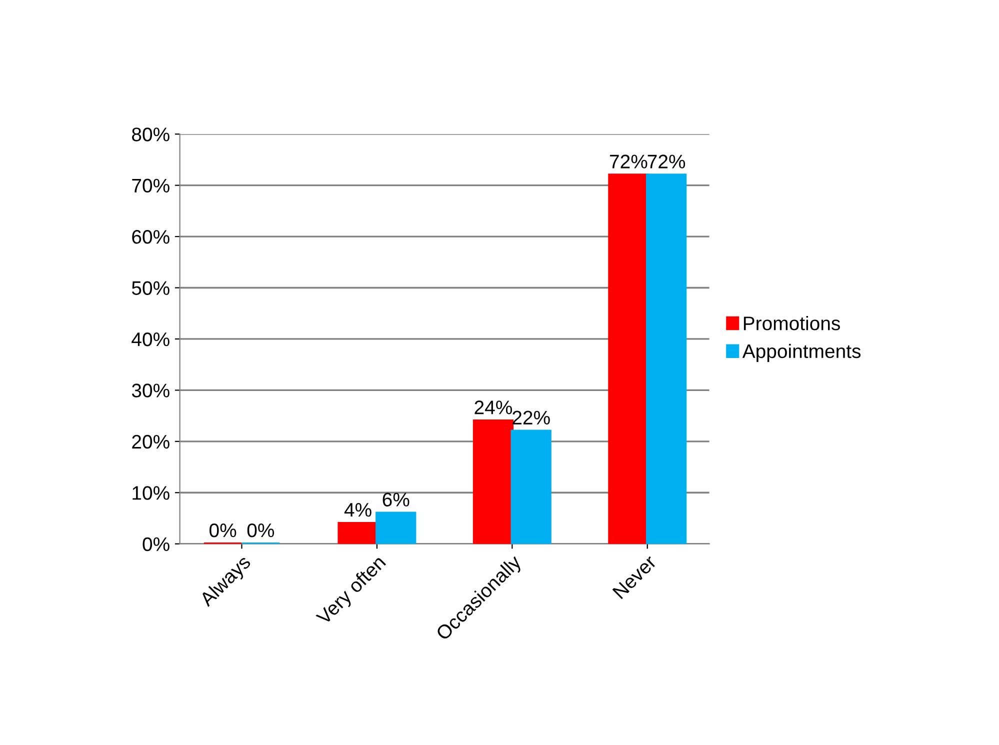 The width and height of the screenshot is (999, 745). Describe the element at coordinates (151, 185) in the screenshot. I see `y-tick-label: 70%` at that location.